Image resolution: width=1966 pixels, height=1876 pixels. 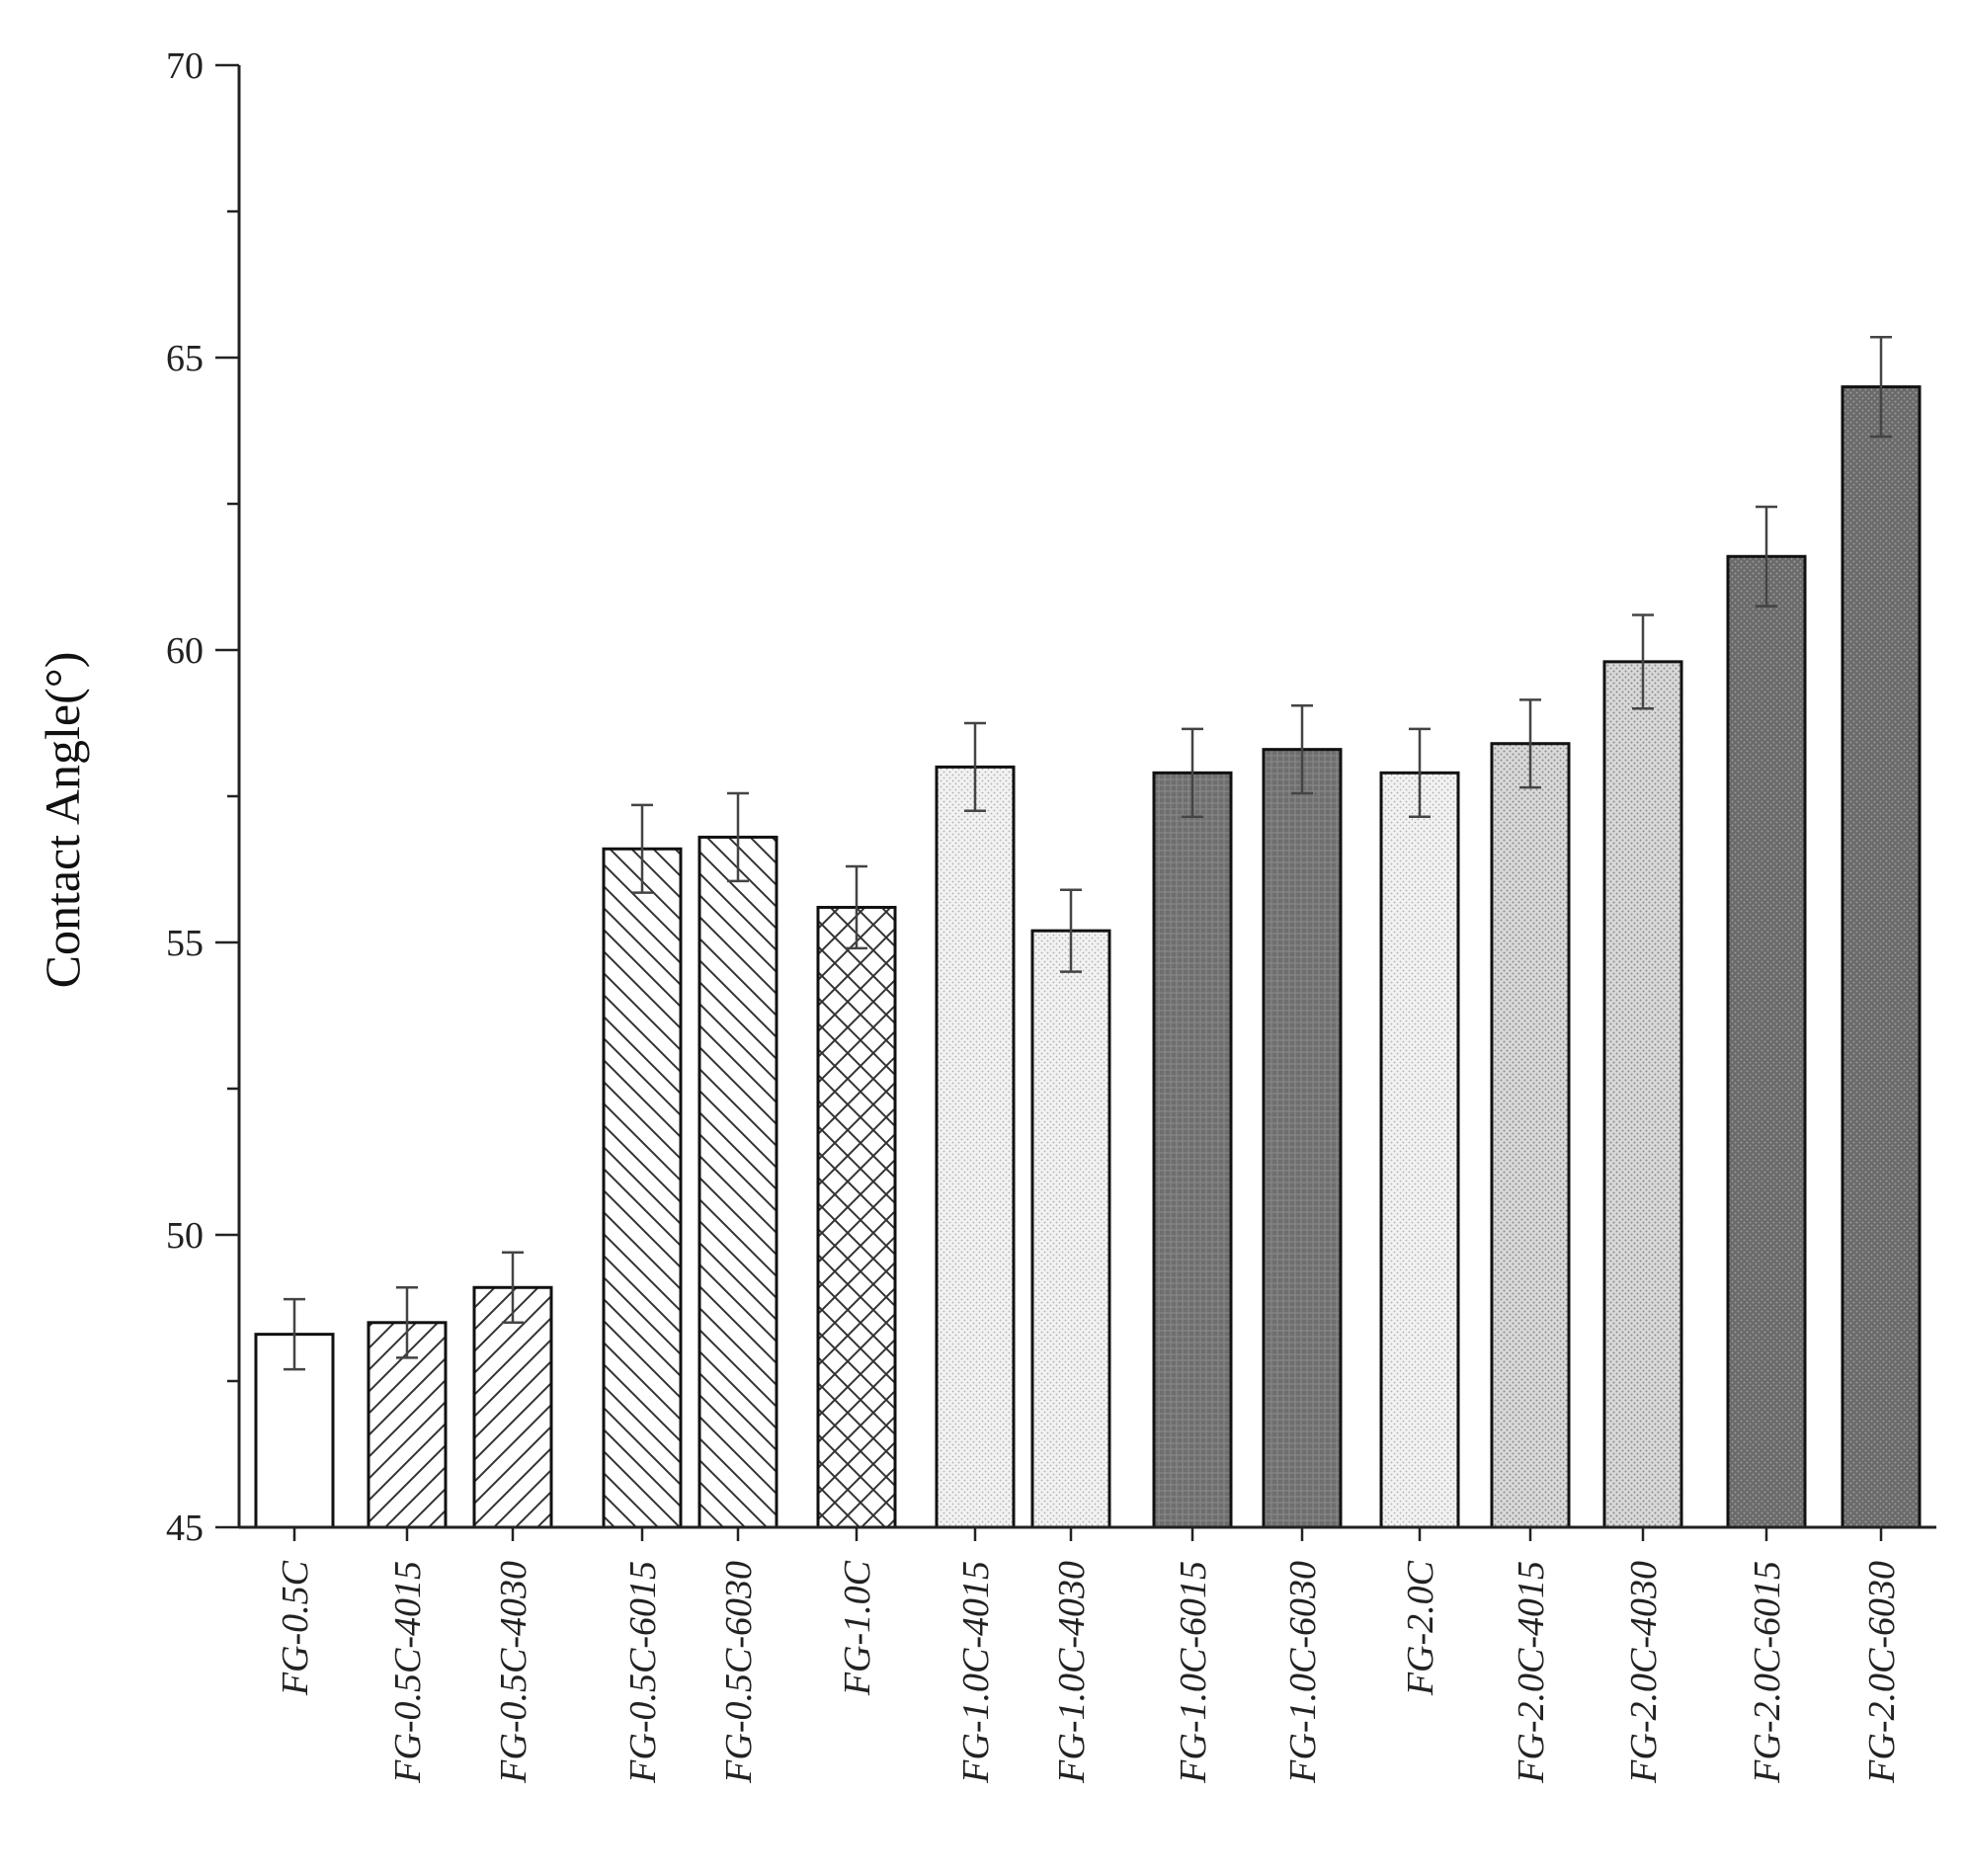 I want to click on bar-FG-2.0C, so click(x=1419, y=1150).